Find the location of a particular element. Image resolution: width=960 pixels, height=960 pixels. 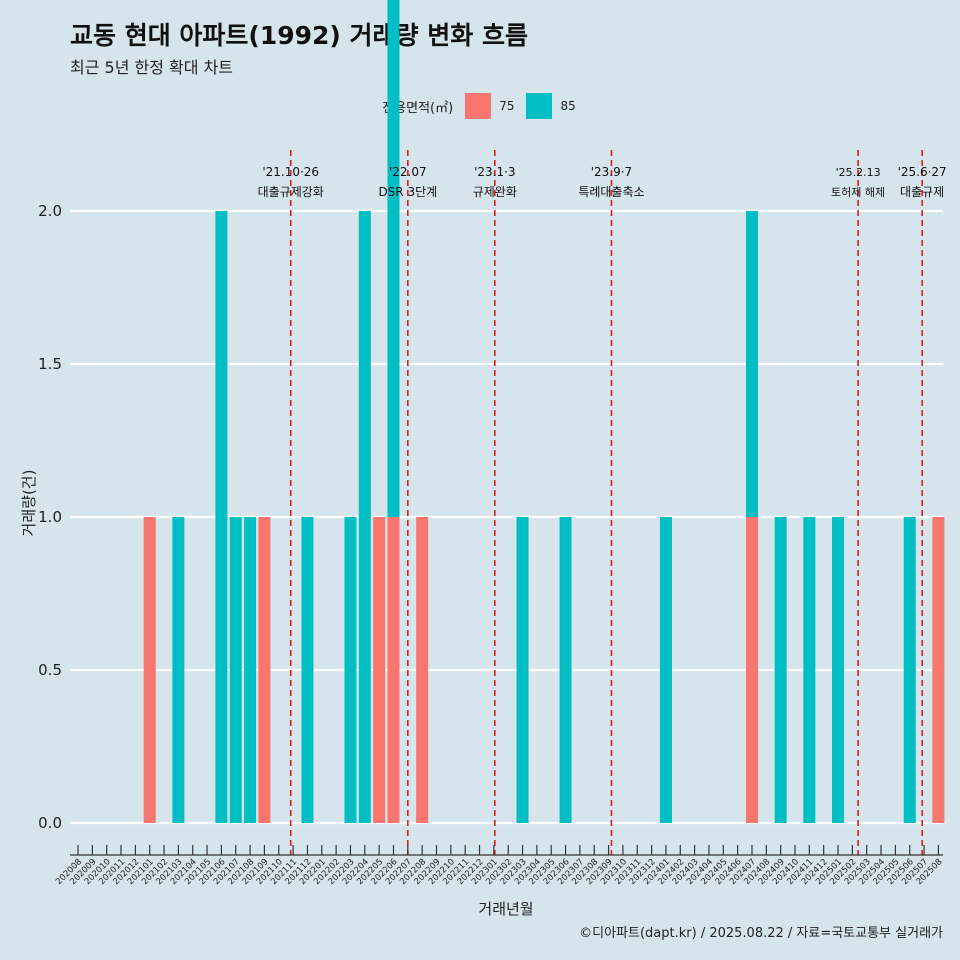

y-tick-label: 0.0 is located at coordinates (50, 823).